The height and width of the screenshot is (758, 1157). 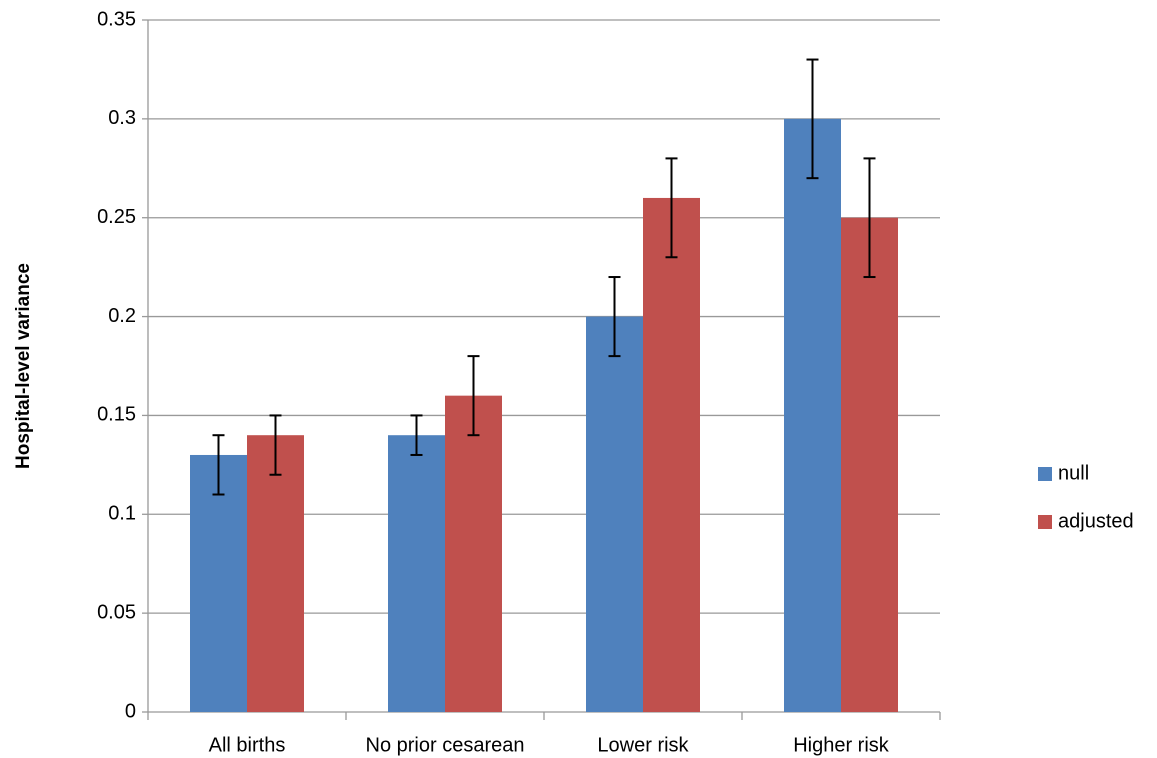 What do you see at coordinates (116, 415) in the screenshot?
I see `y-tick-label: 0.15` at bounding box center [116, 415].